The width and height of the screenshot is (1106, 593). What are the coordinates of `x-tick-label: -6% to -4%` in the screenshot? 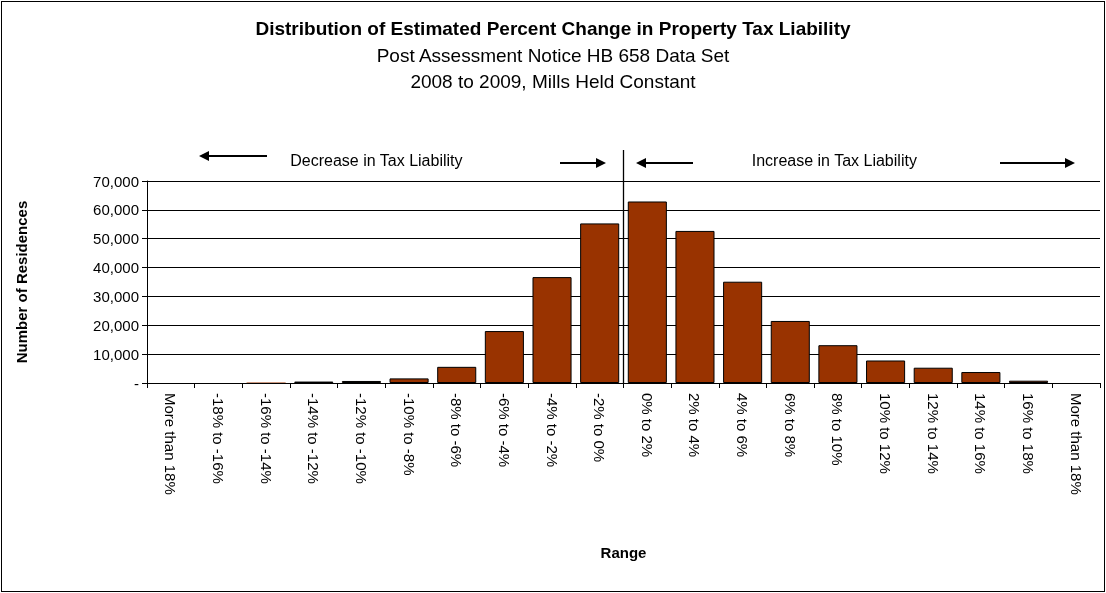 It's located at (504, 430).